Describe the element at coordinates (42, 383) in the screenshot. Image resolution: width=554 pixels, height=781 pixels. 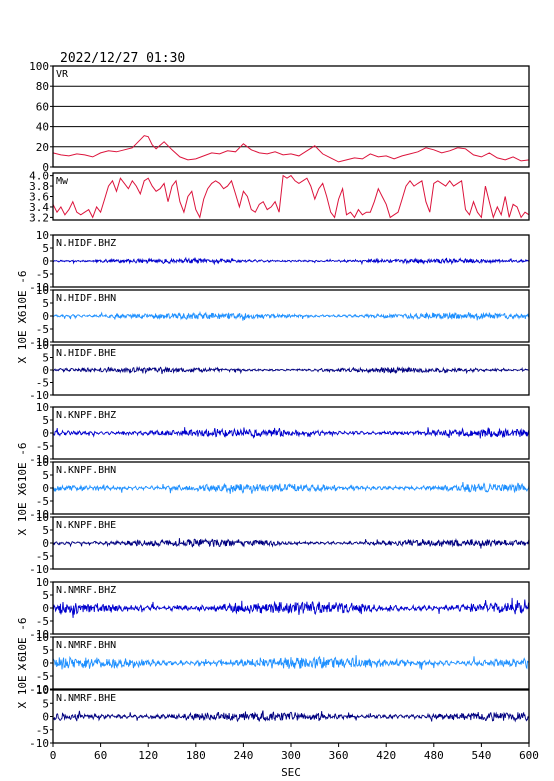
I see `ytick-label-n-hidf-bhe-1: -5` at that location.